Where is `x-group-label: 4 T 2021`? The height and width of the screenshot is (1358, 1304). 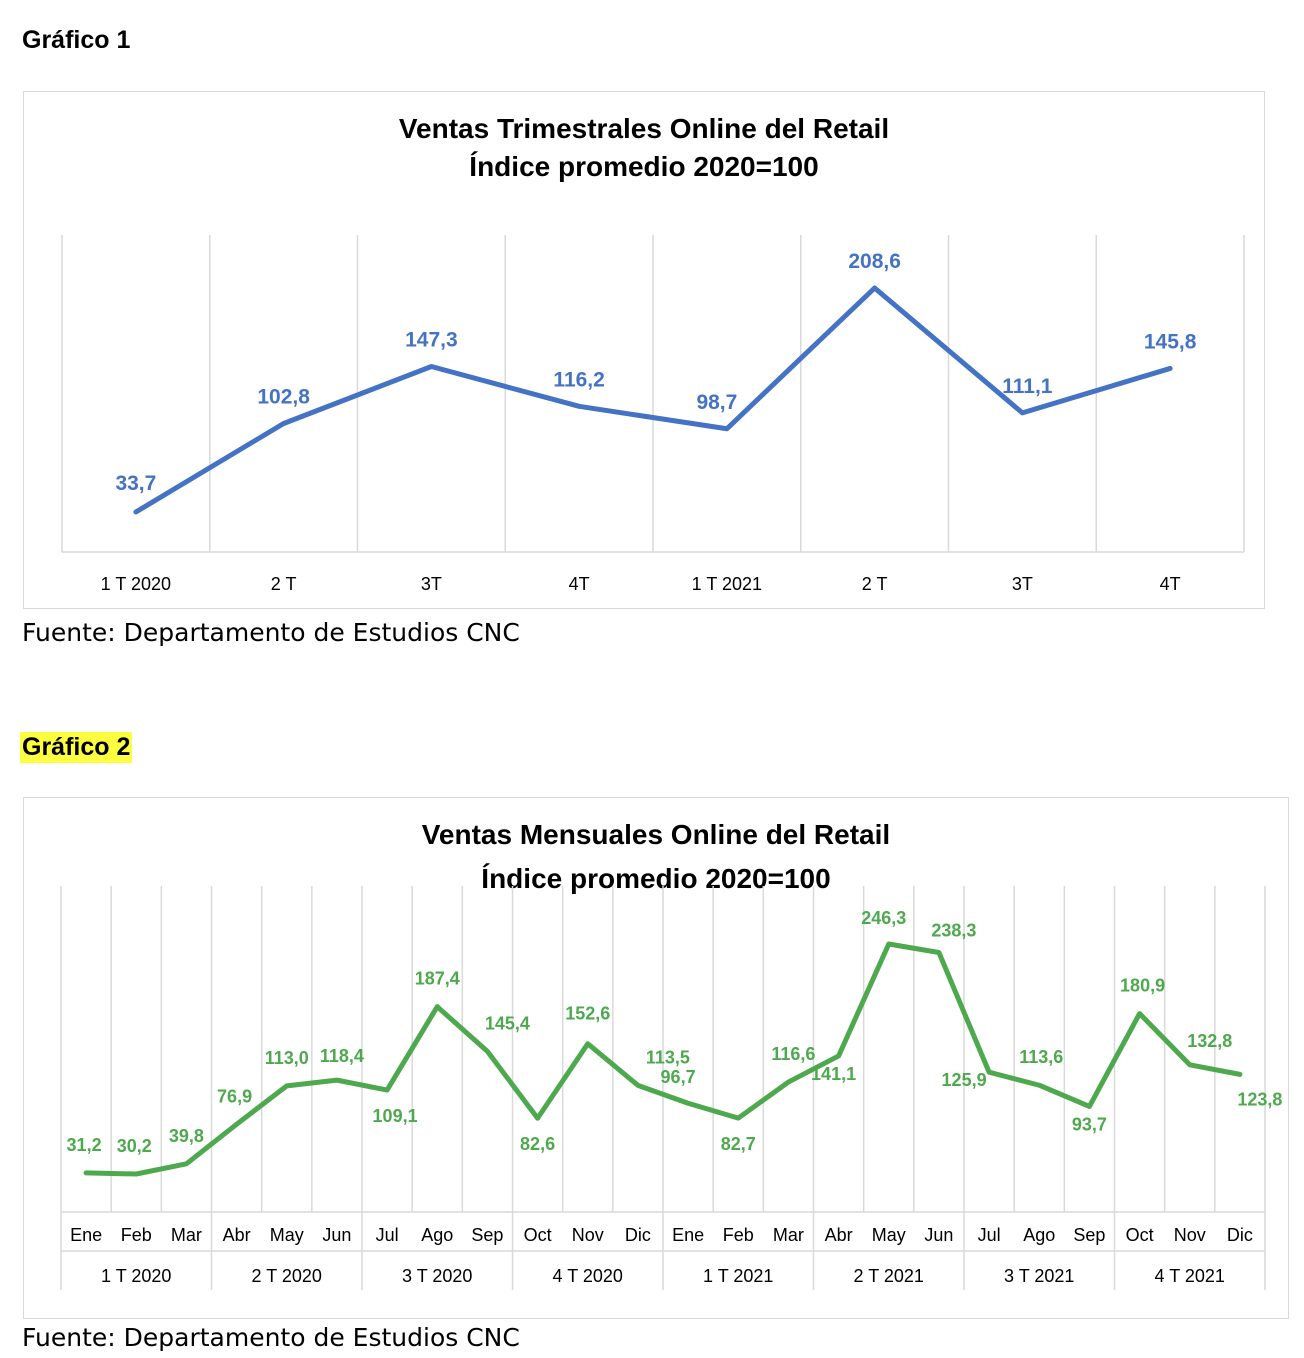 x-group-label: 4 T 2021 is located at coordinates (1190, 1276).